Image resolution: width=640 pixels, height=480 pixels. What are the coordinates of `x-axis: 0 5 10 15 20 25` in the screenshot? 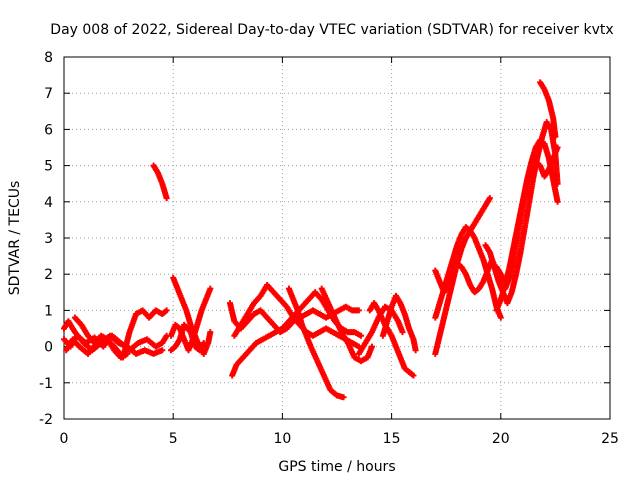 It's located at (339, 439).